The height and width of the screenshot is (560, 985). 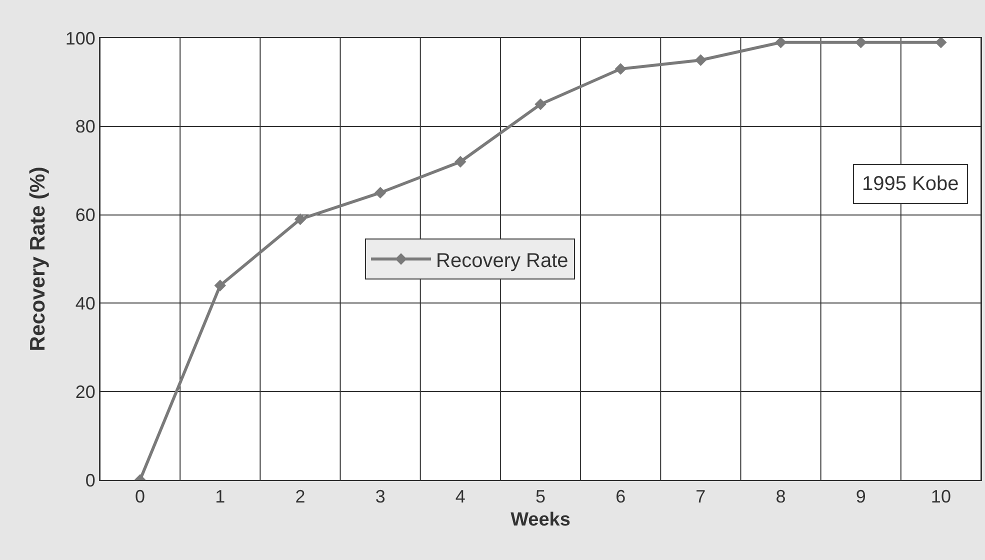 I want to click on x-tick-label: 7, so click(x=701, y=496).